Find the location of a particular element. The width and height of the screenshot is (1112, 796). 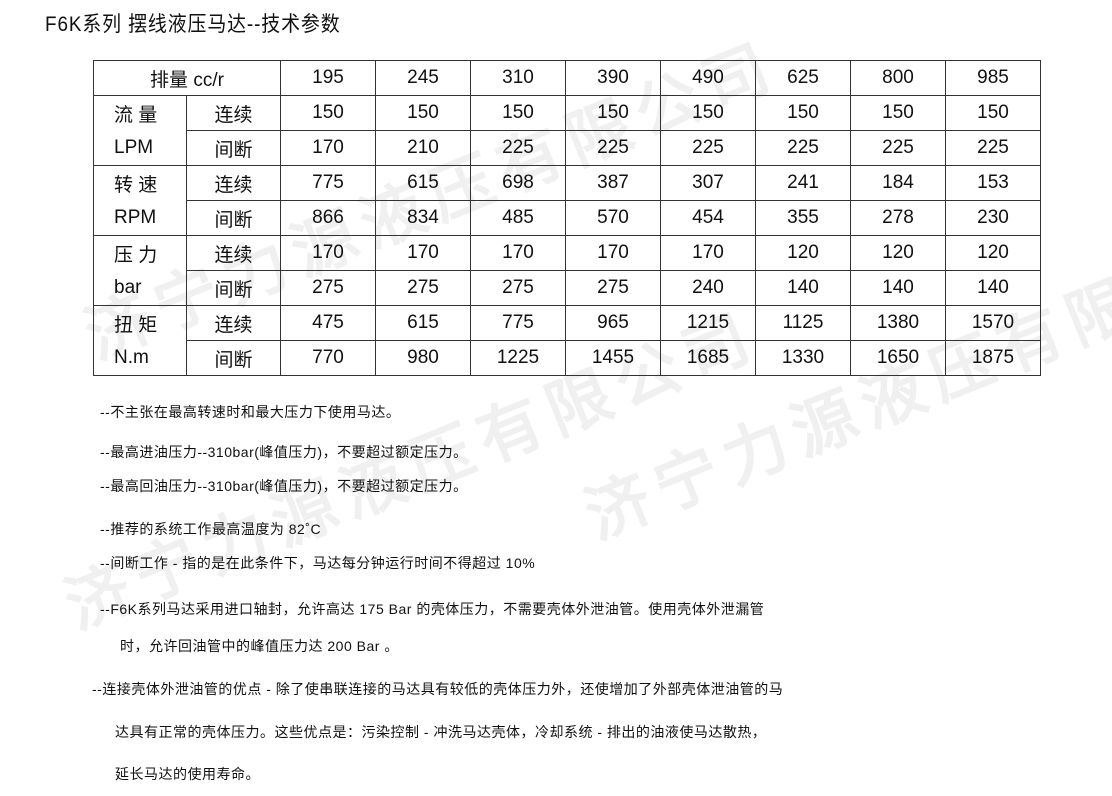

value-cell: 965 is located at coordinates (613, 323).